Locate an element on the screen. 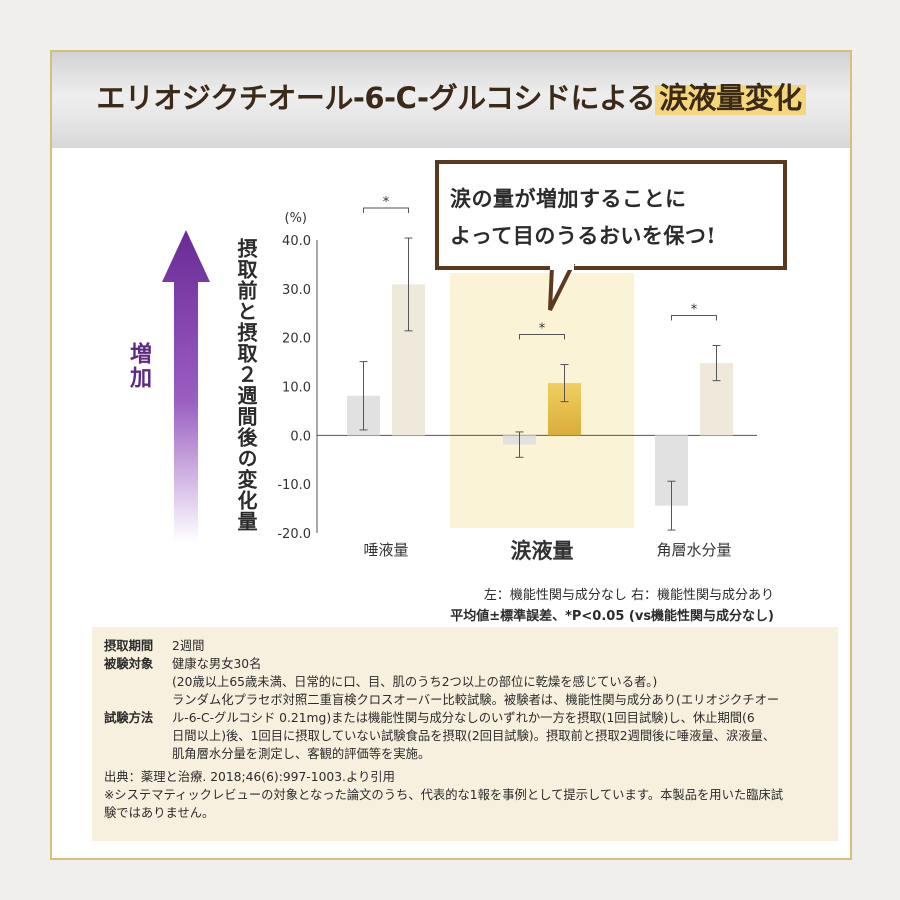 This screenshot has height=900, width=900. category-label: 涙液量 is located at coordinates (542, 551).